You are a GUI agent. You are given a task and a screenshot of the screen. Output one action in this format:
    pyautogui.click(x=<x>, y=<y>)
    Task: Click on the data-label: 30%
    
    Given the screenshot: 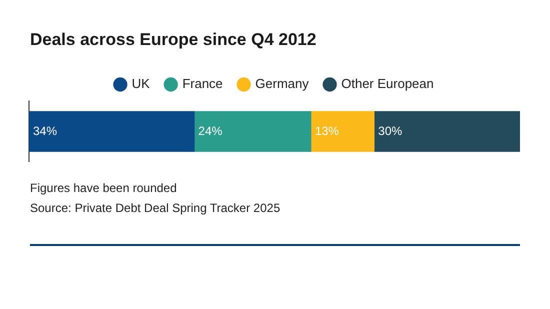 What is the action you would take?
    pyautogui.click(x=390, y=131)
    